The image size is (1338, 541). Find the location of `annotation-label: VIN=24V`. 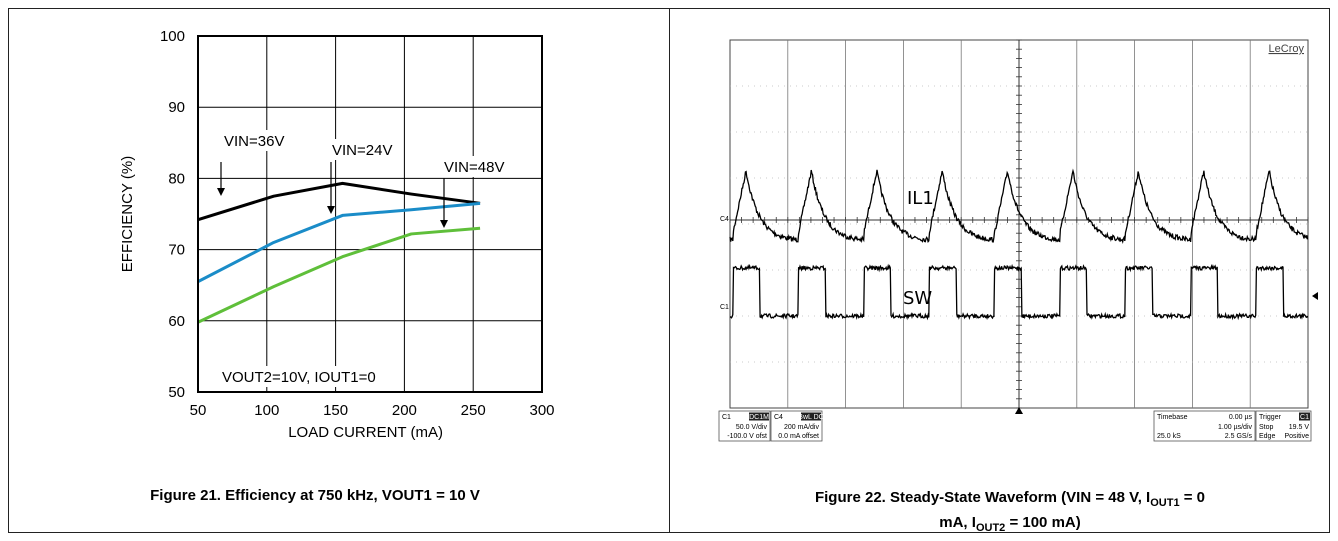

annotation-label: VIN=24V is located at coordinates (362, 150).